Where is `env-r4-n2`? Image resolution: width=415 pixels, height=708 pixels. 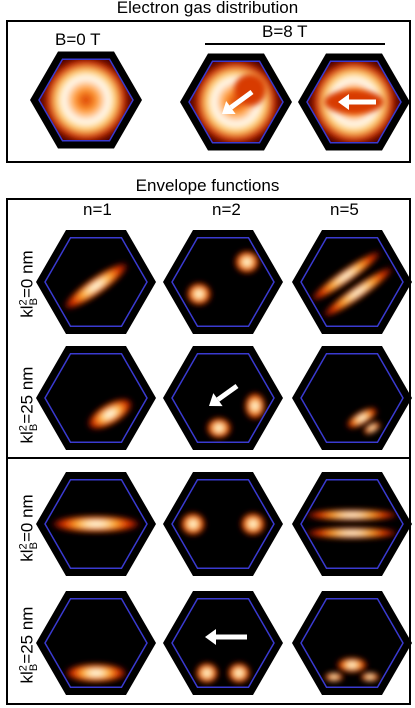 env-r4-n2 is located at coordinates (223, 643).